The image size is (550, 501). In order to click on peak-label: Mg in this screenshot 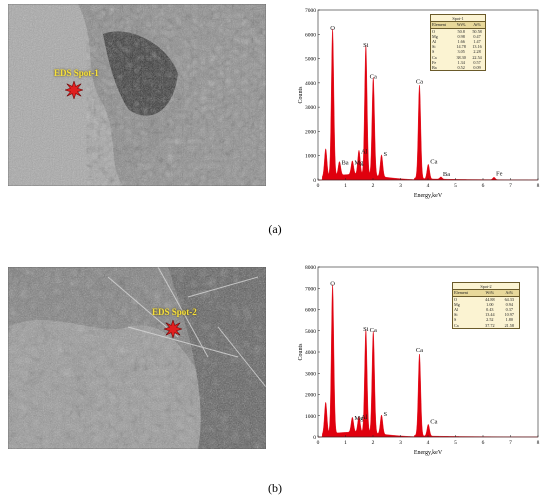, I will do `click(359, 162)`.